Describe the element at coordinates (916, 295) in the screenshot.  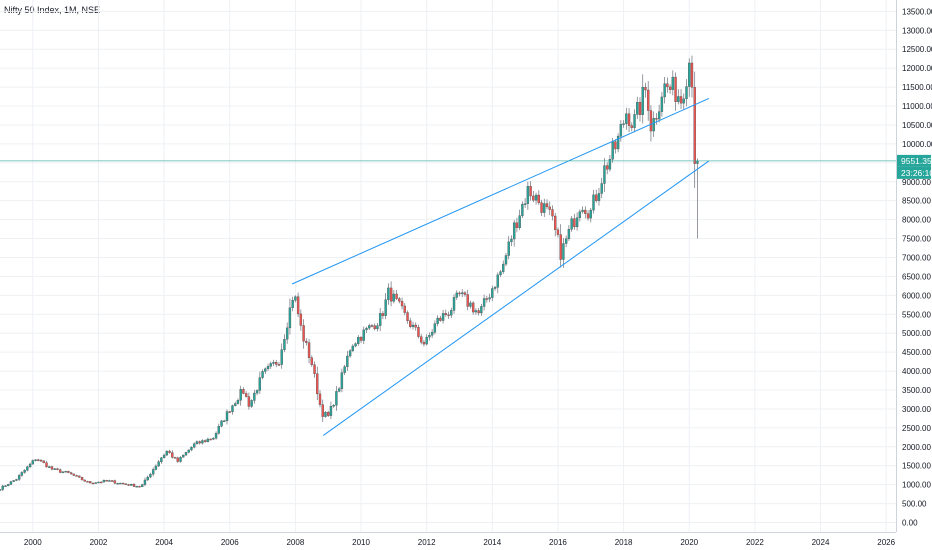
I see `y-tick-label: 6000.00` at that location.